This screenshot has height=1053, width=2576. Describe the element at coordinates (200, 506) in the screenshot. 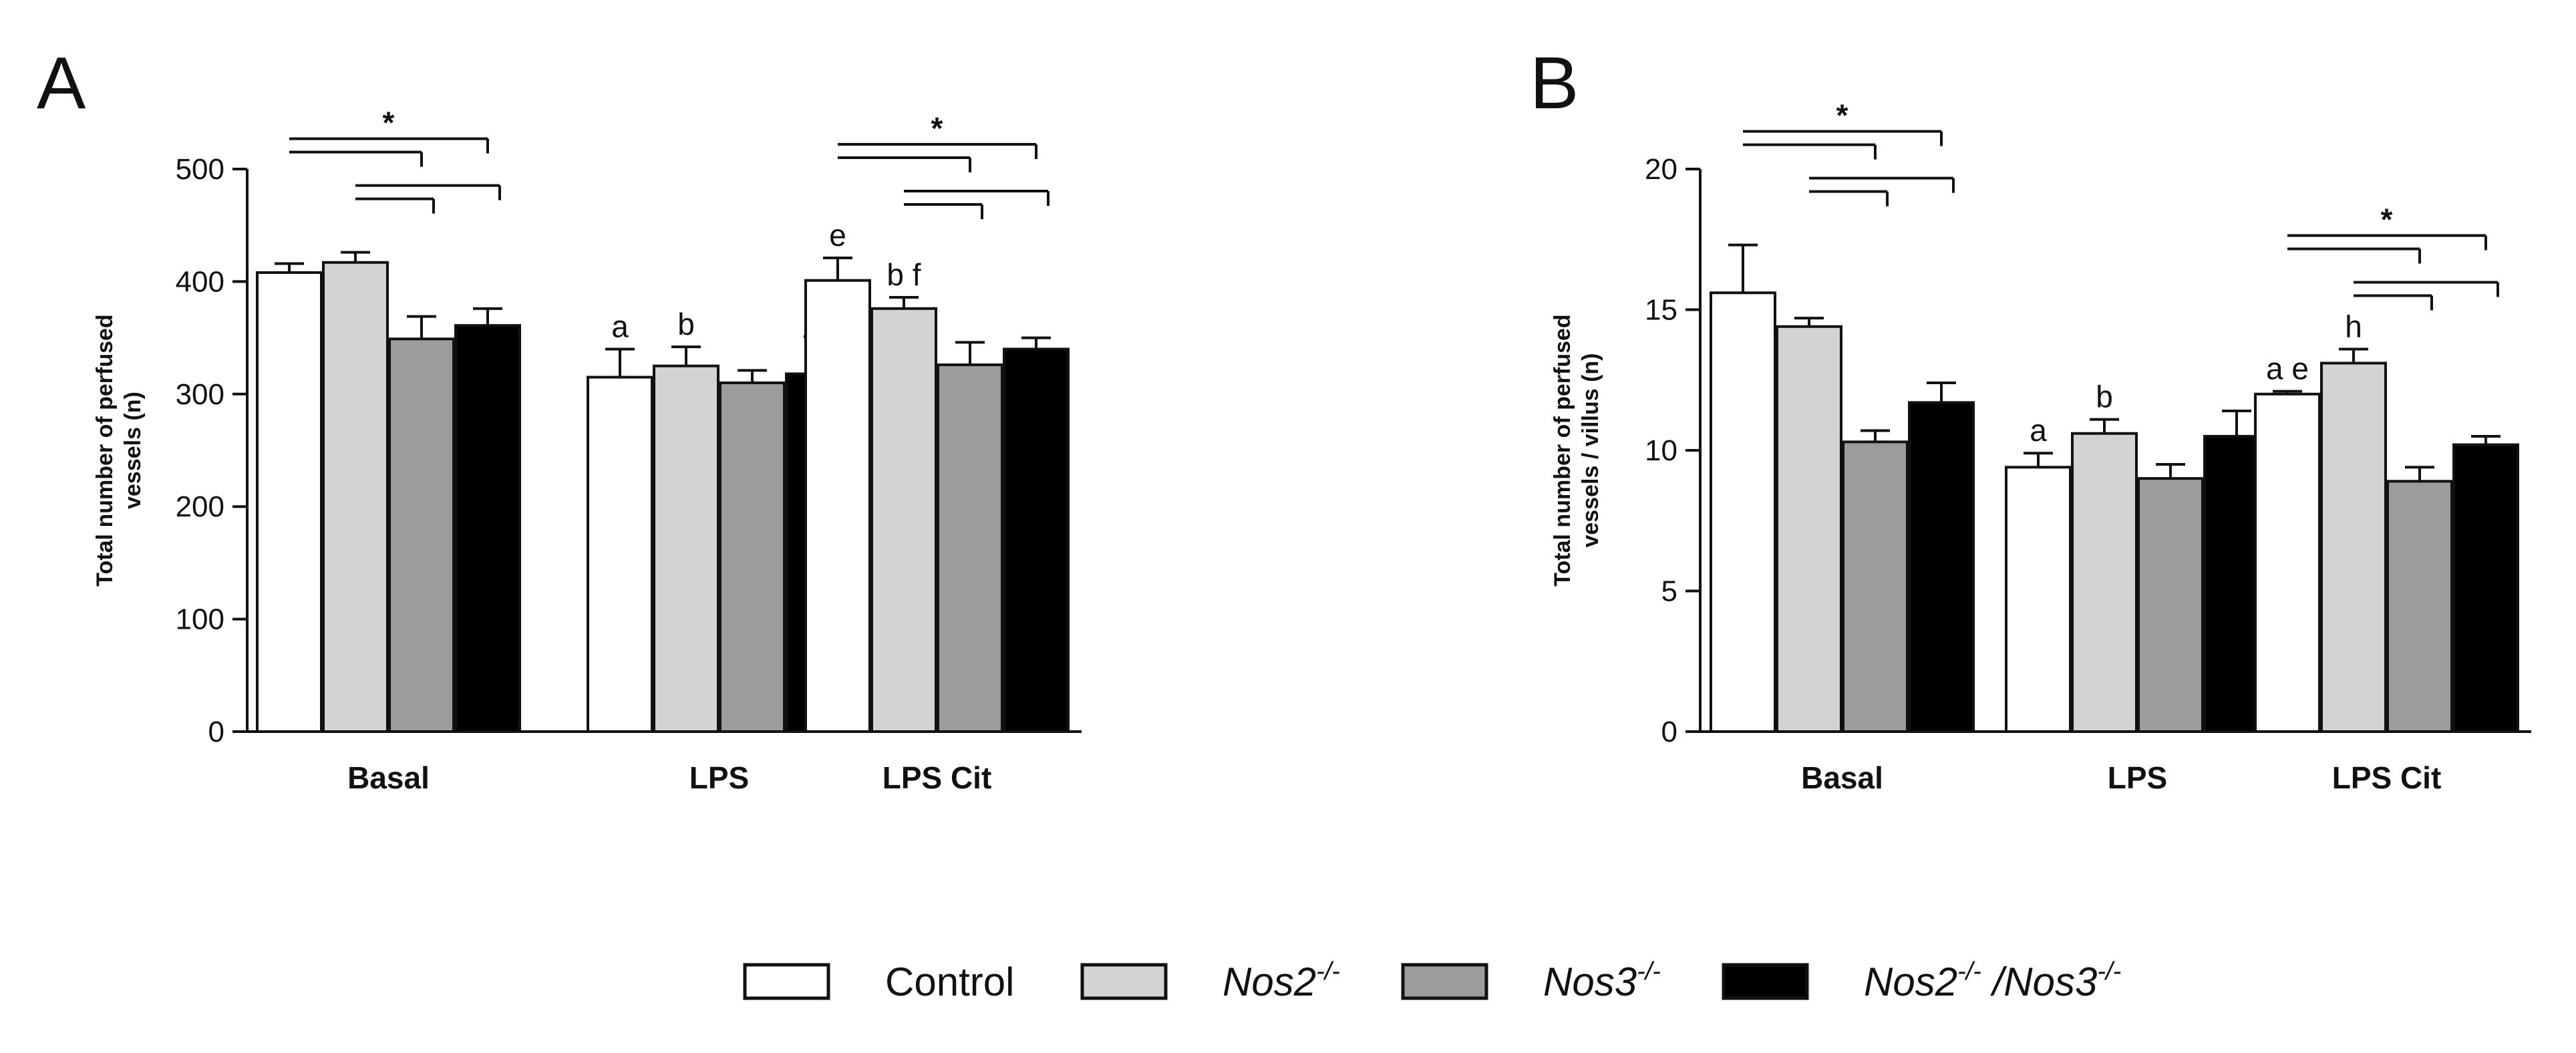

I see `y-tick-label: 200` at that location.